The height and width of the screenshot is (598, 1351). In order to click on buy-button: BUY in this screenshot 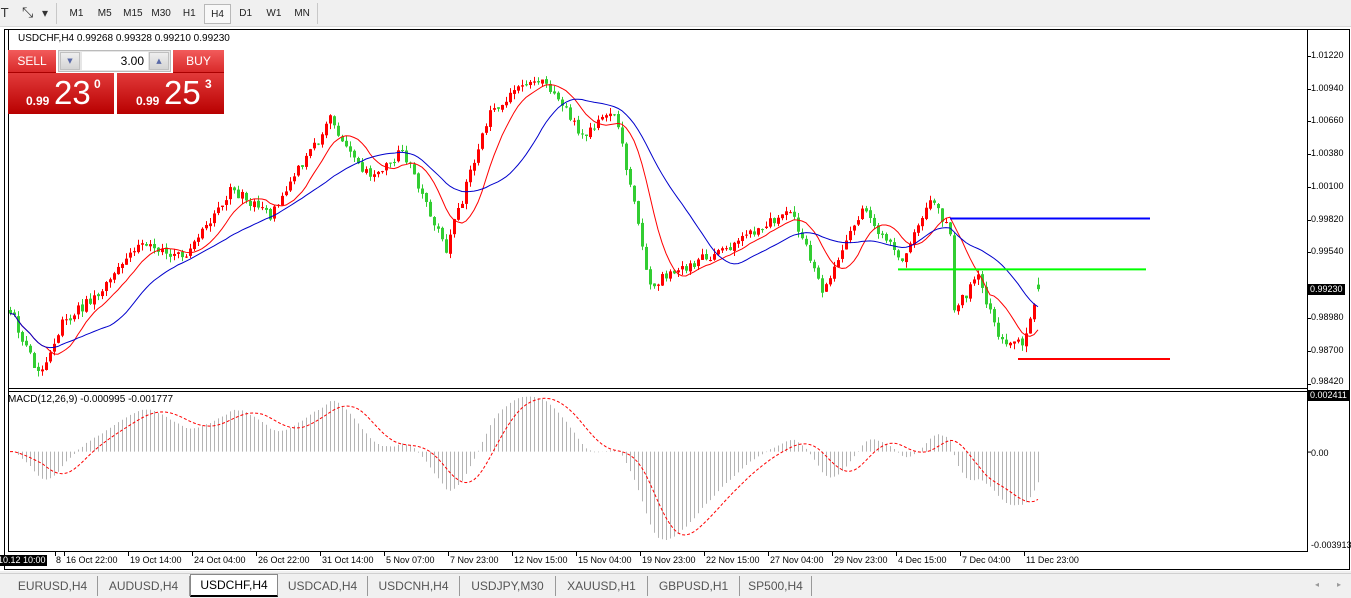, I will do `click(198, 61)`.